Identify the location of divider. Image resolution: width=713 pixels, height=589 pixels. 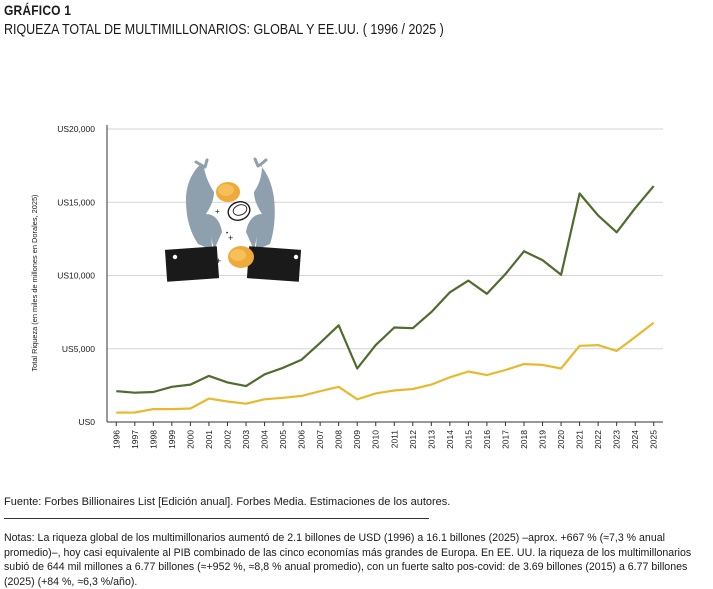
(216, 518).